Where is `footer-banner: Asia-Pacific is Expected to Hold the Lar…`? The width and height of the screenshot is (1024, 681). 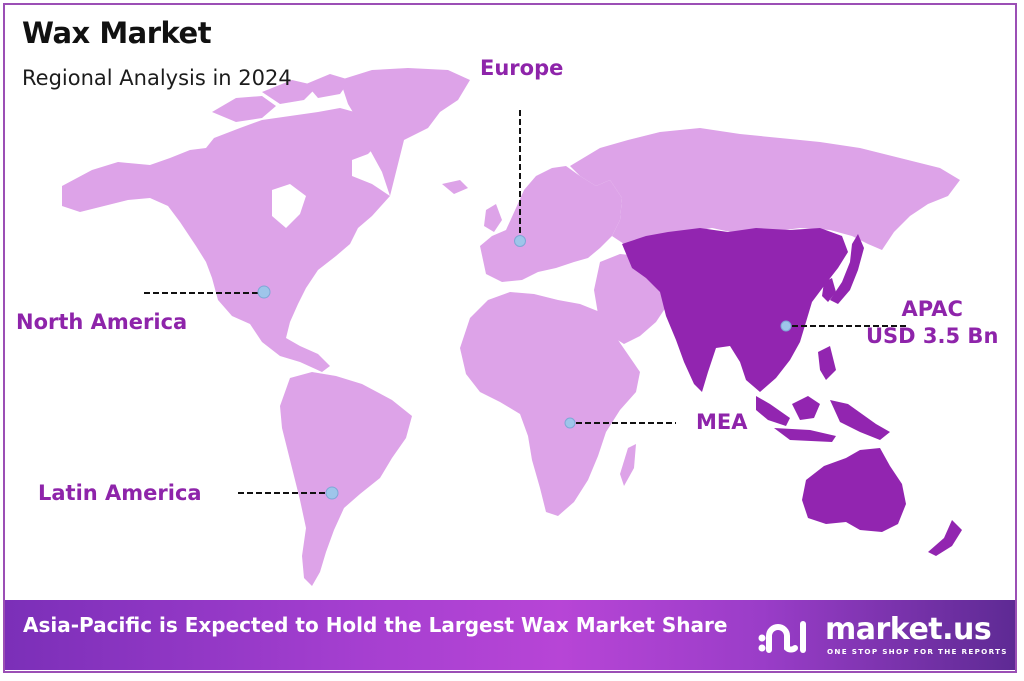
footer-banner: Asia-Pacific is Expected to Hold the Lar… is located at coordinates (510, 635).